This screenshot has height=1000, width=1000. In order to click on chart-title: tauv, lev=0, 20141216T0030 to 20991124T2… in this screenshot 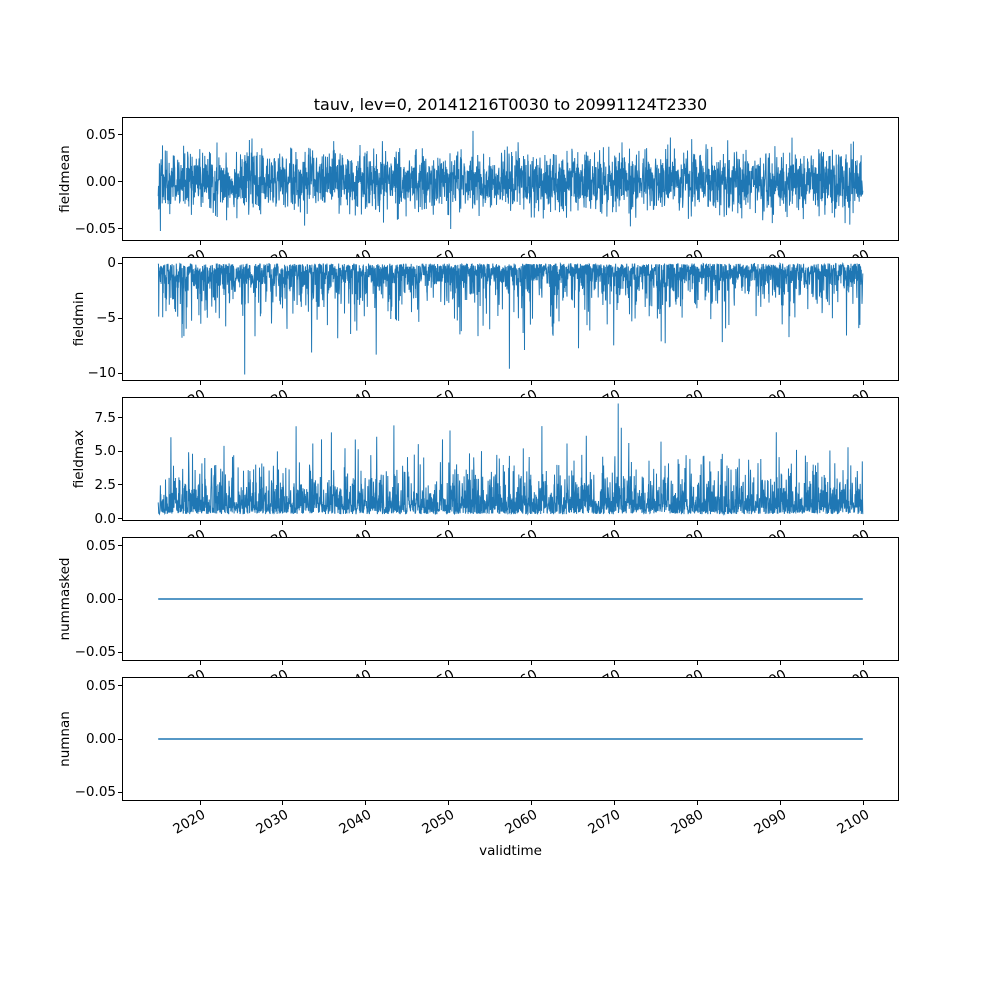, I will do `click(510, 104)`.